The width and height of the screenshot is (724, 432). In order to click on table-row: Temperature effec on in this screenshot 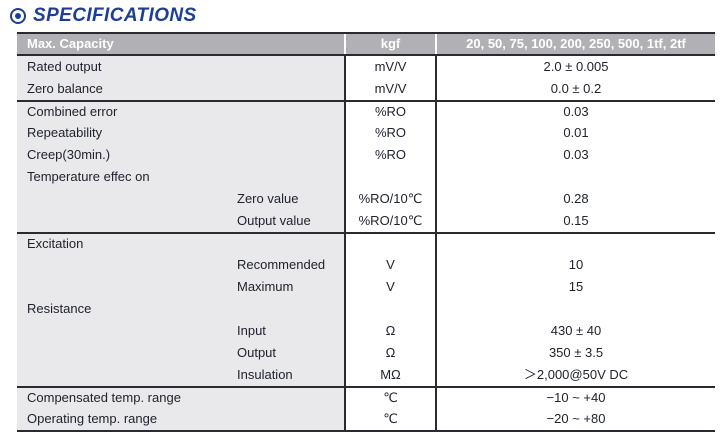, I will do `click(366, 177)`.